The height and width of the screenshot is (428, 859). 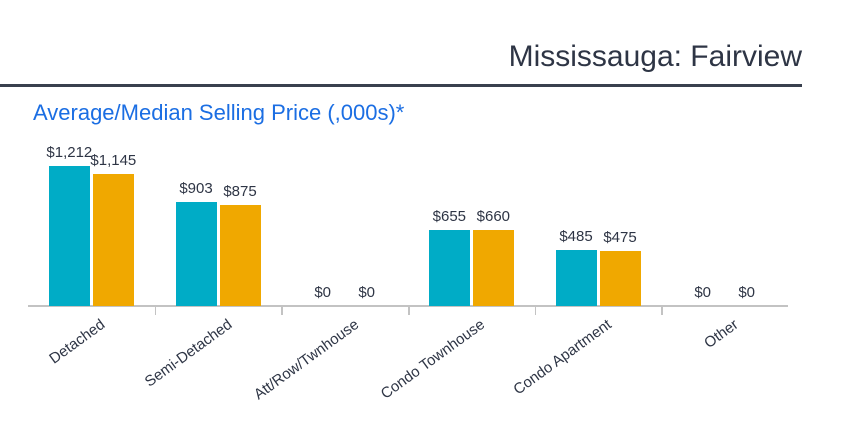 What do you see at coordinates (562, 357) in the screenshot?
I see `category-label-condo-apartment: Condo Apartment` at bounding box center [562, 357].